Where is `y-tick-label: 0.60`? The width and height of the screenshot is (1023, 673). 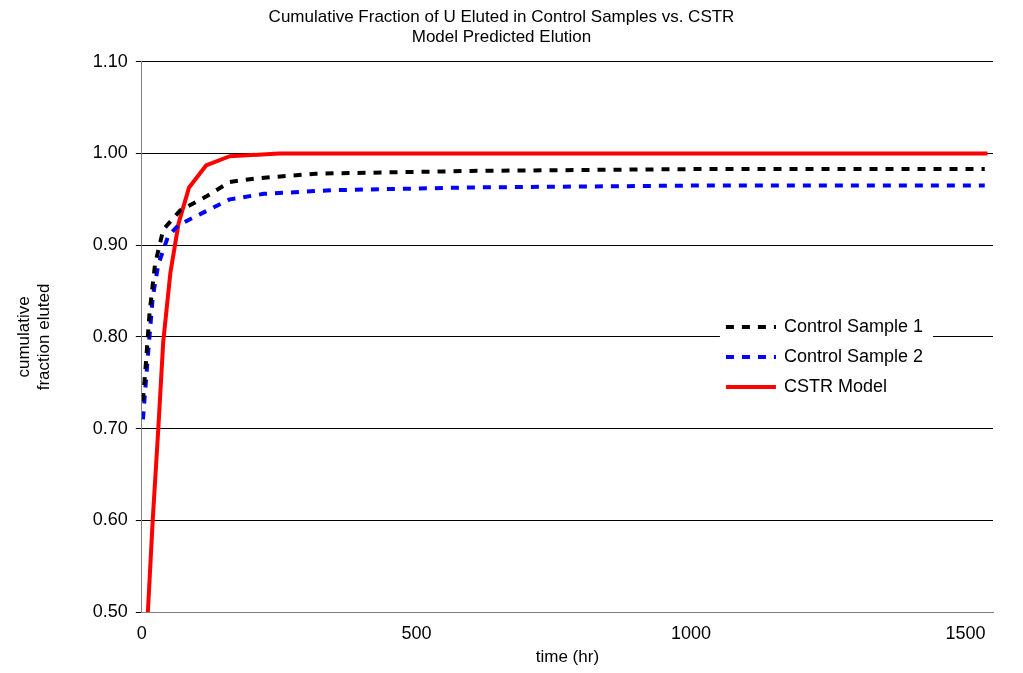 y-tick-label: 0.60 is located at coordinates (110, 519).